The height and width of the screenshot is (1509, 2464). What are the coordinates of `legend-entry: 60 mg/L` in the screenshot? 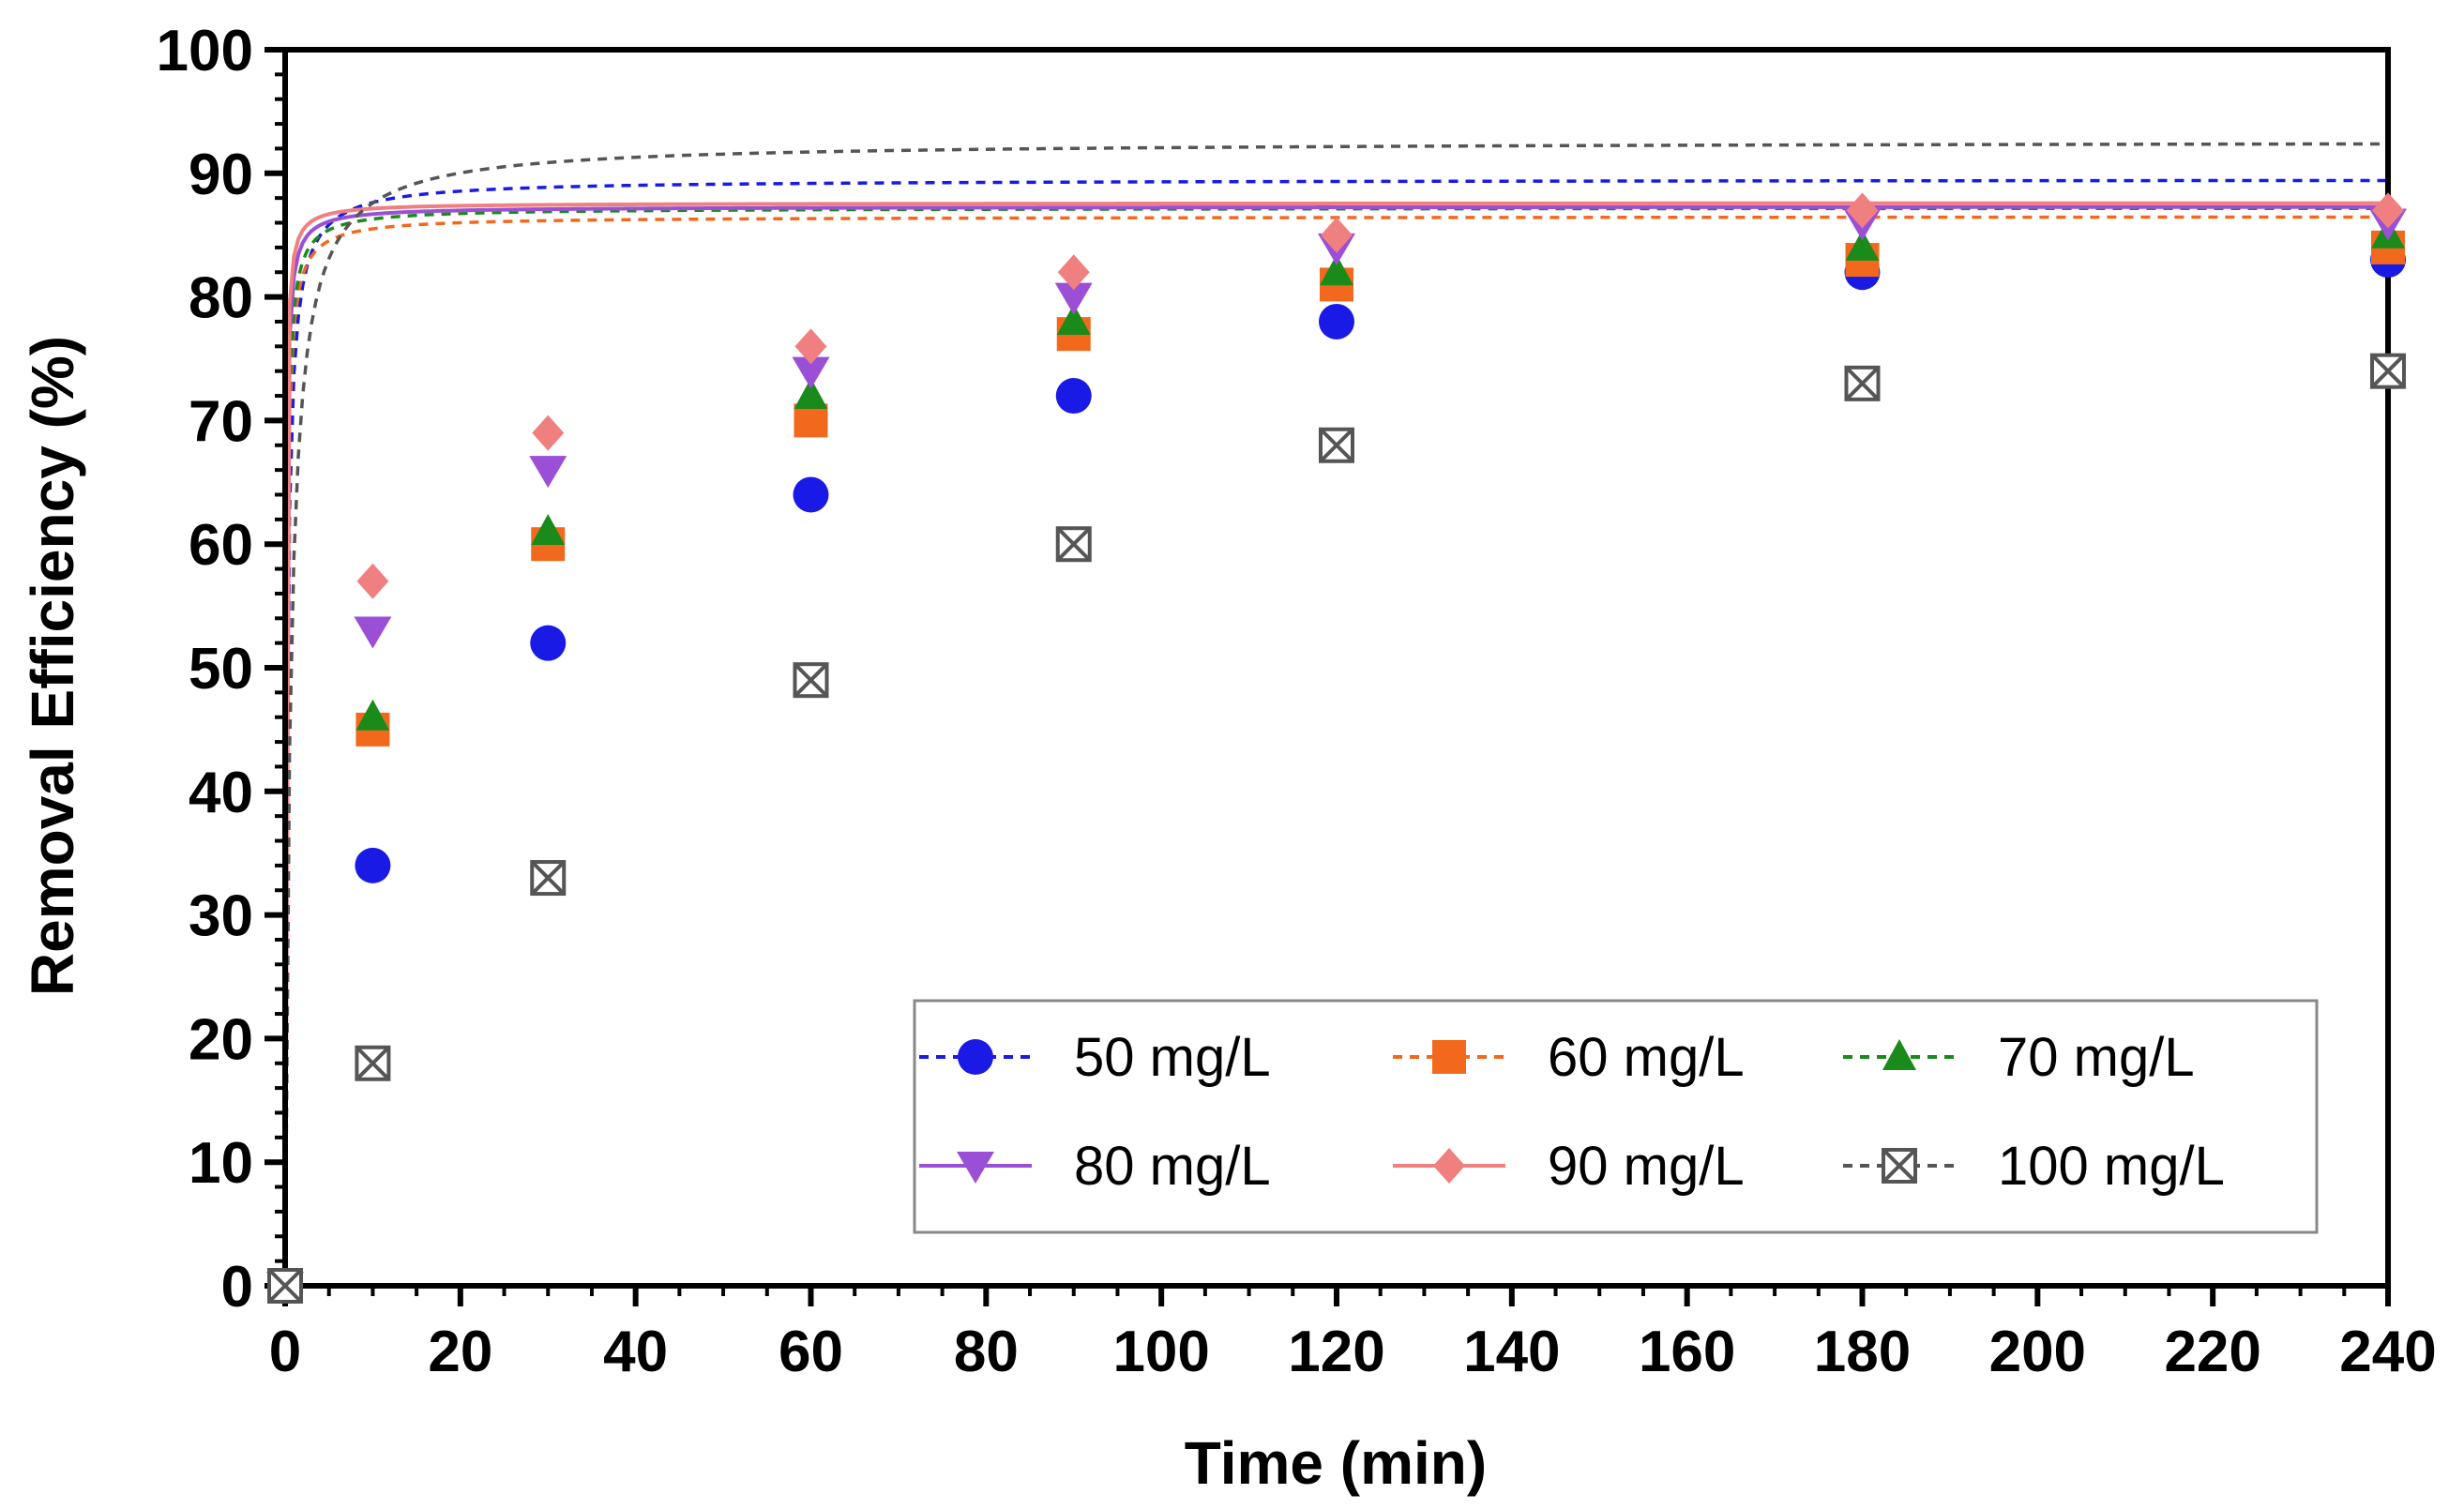 It's located at (1569, 1057).